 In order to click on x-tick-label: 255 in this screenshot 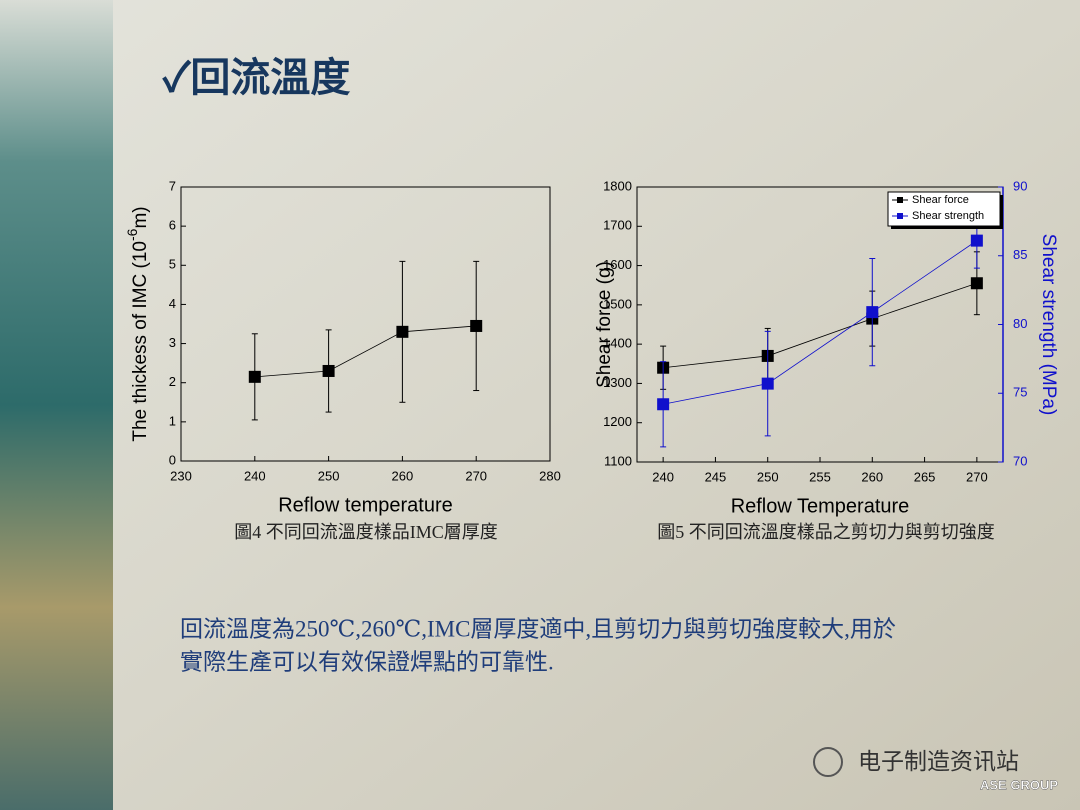, I will do `click(820, 476)`.